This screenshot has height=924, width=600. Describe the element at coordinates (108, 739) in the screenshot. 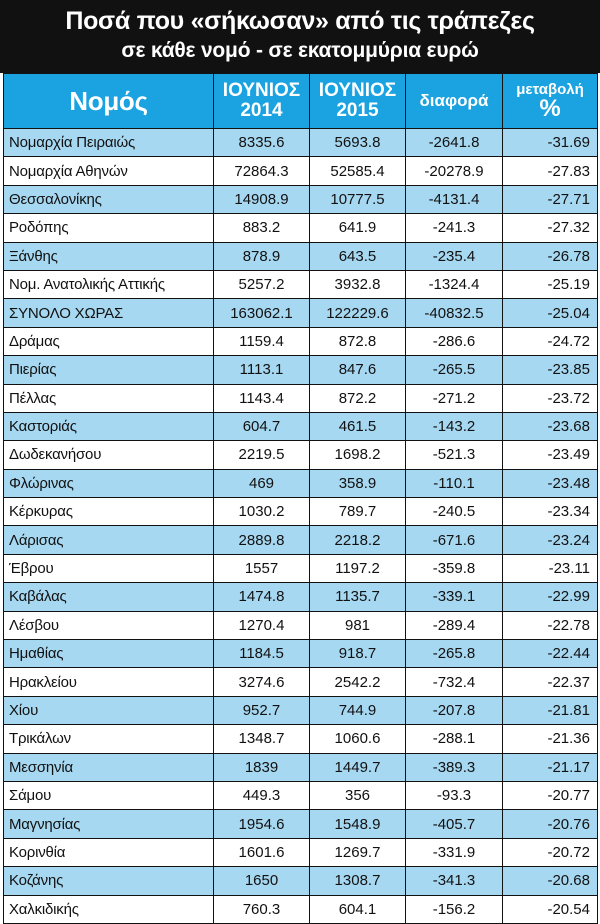

I see `cell-prefecture: Τρικάλων` at that location.